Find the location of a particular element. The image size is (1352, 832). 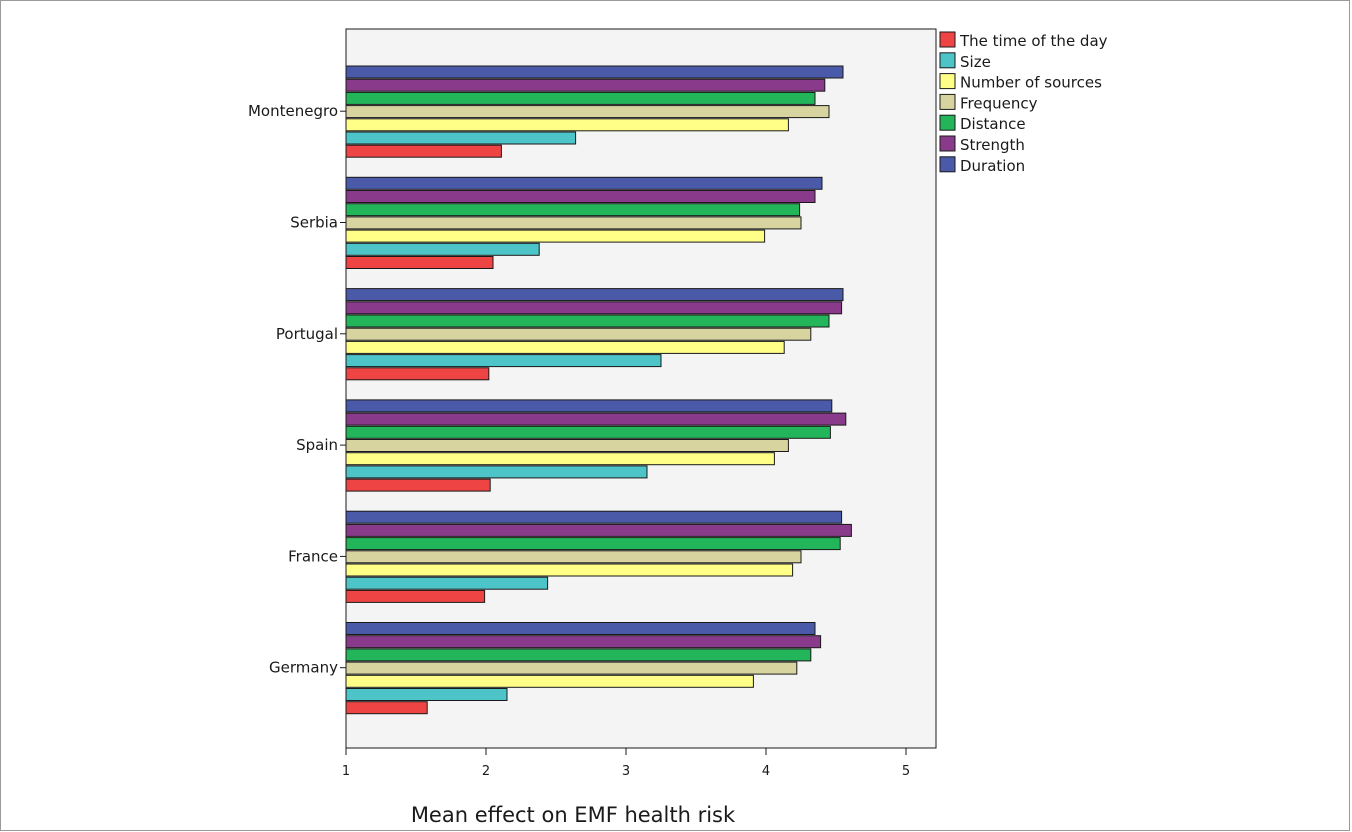

legend-swatch-duration is located at coordinates (947, 164).